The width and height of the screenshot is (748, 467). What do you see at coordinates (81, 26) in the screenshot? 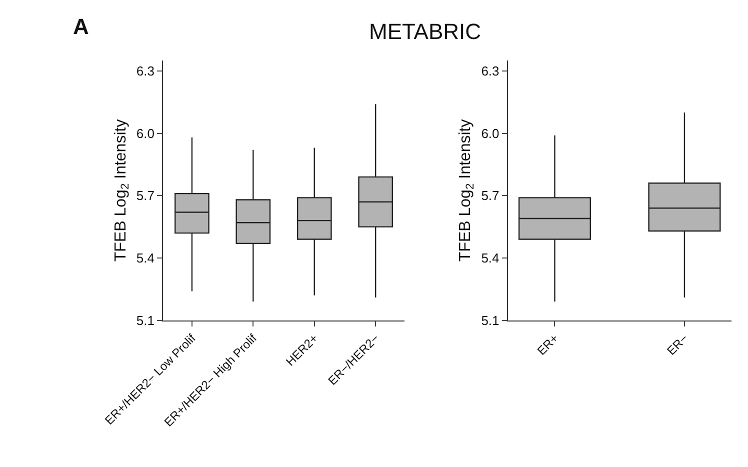
I see `text: A` at bounding box center [81, 26].